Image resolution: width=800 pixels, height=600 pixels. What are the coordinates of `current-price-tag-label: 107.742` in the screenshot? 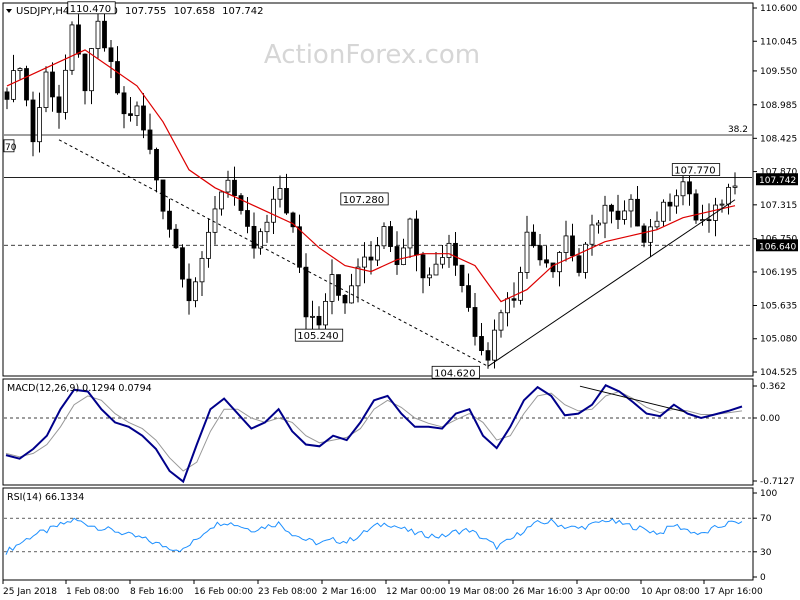 It's located at (777, 181).